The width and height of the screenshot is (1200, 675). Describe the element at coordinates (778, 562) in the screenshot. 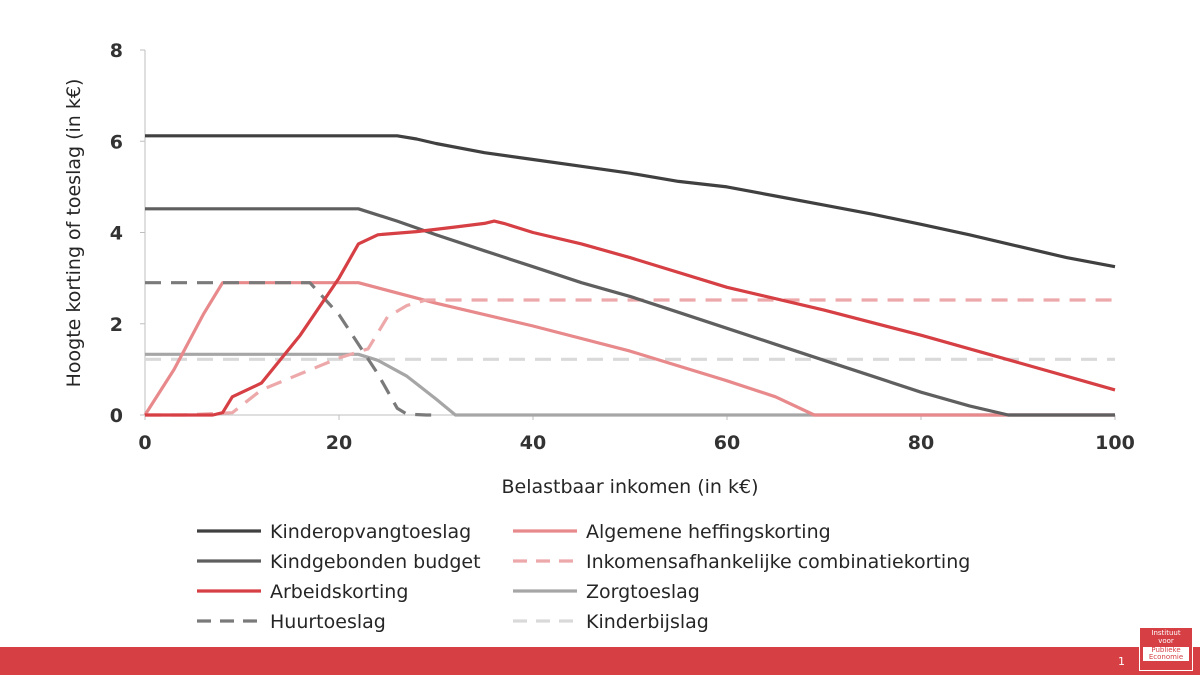

I see `legend-label-inkomensafhankelijke-combinatiekorting: Inkomensafhankelijke combinatiekorting` at that location.